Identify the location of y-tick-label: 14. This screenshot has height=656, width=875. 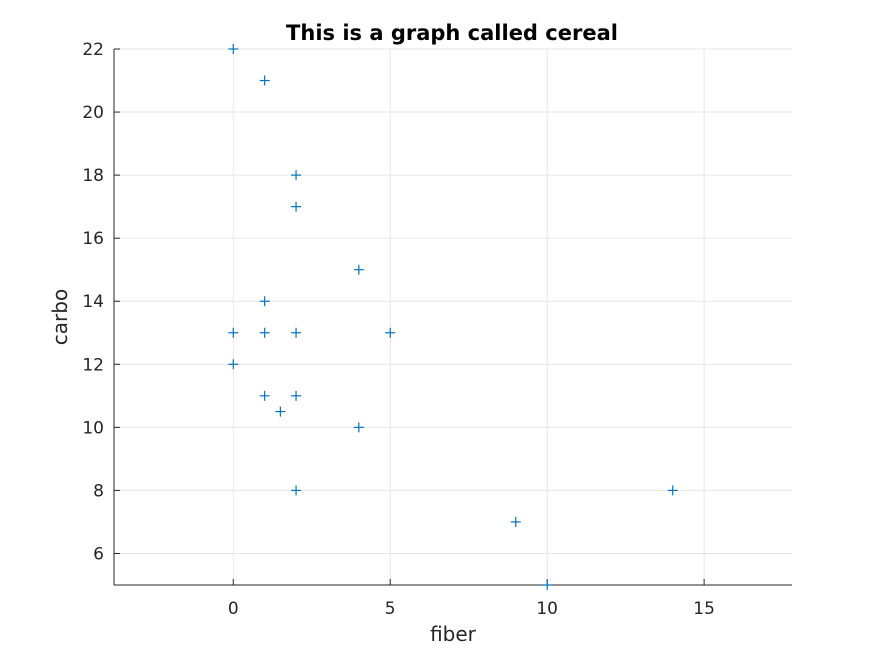
(93, 302).